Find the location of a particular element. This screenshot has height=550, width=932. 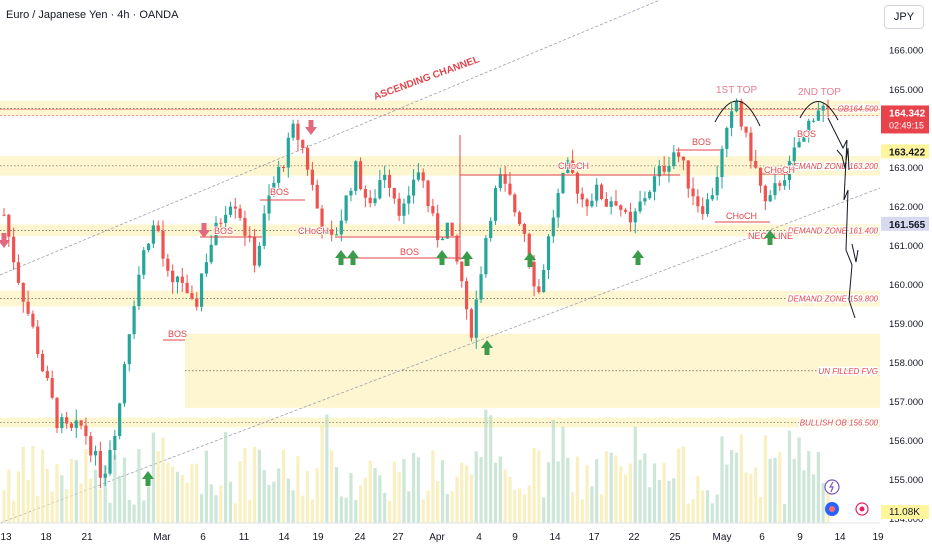

volume-label-bg is located at coordinates (905, 512).